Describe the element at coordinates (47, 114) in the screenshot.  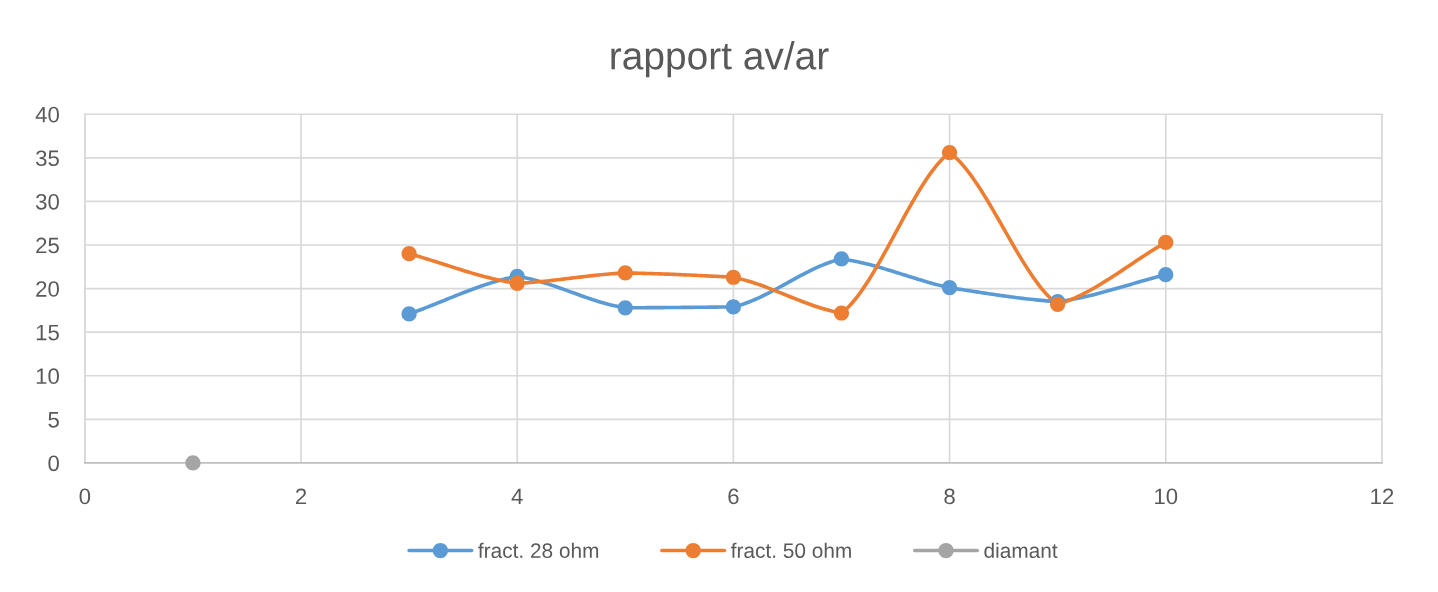
I see `y-tick-label: 40` at that location.